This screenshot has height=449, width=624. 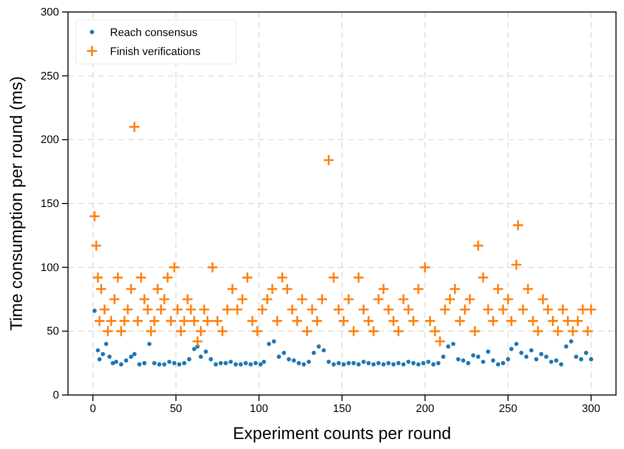 I want to click on x-tick-label: 50, so click(x=176, y=408).